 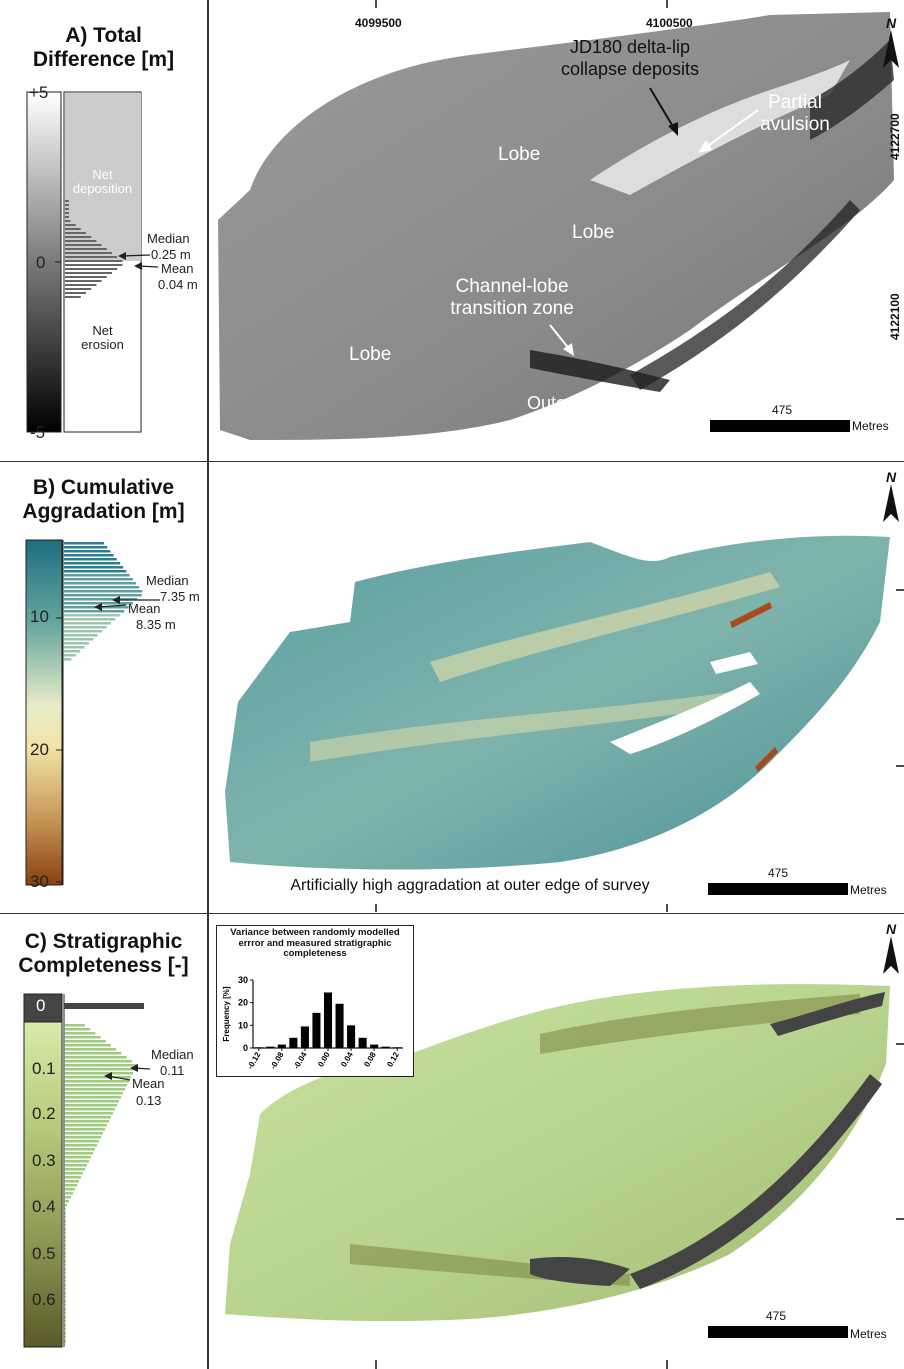 What do you see at coordinates (103, 35) in the screenshot?
I see `panel-a-title-line1: A) Total` at bounding box center [103, 35].